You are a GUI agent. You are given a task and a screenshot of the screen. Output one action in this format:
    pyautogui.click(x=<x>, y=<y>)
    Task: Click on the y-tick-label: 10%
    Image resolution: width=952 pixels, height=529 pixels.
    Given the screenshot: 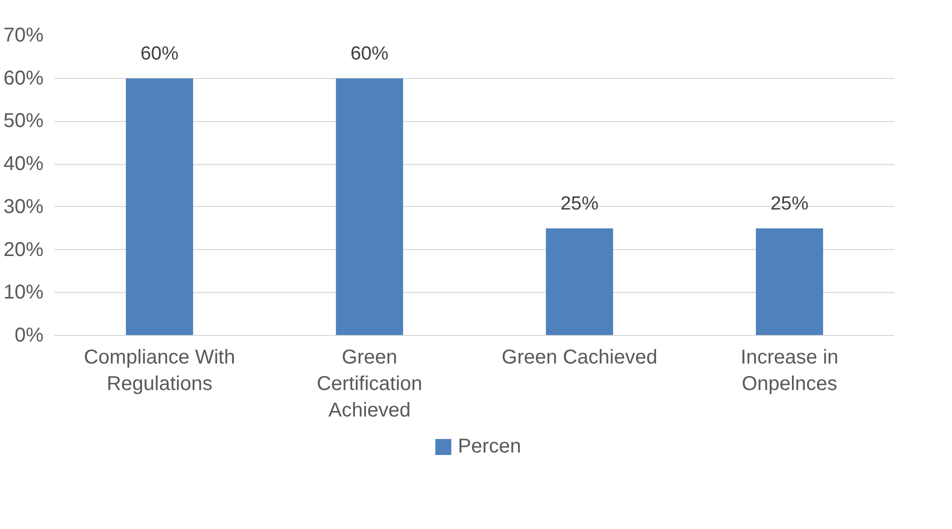 What is the action you would take?
    pyautogui.click(x=23, y=293)
    